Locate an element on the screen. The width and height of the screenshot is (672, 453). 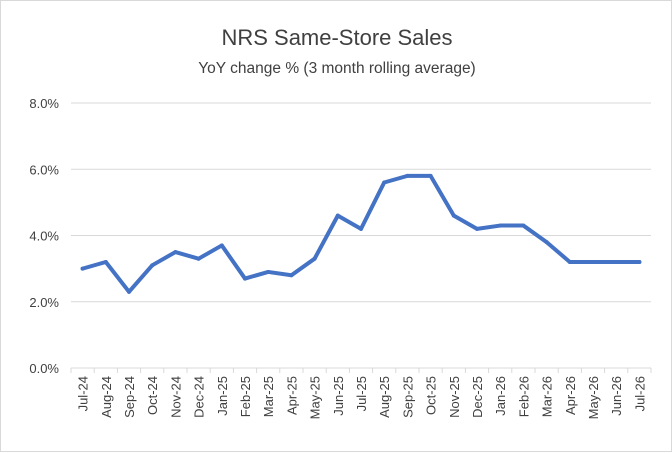
y-tick-label: 6.0% is located at coordinates (44, 169).